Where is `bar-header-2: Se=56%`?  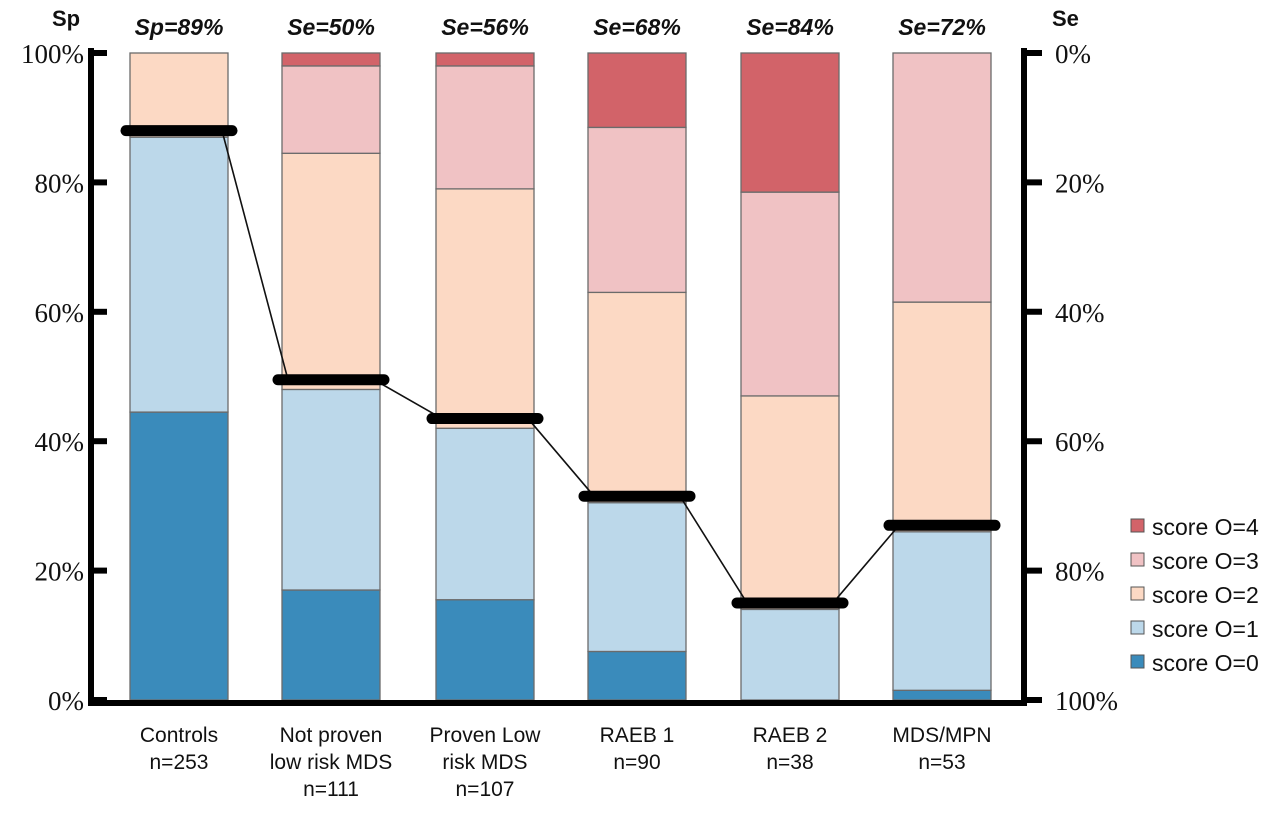
bar-header-2: Se=56% is located at coordinates (485, 27).